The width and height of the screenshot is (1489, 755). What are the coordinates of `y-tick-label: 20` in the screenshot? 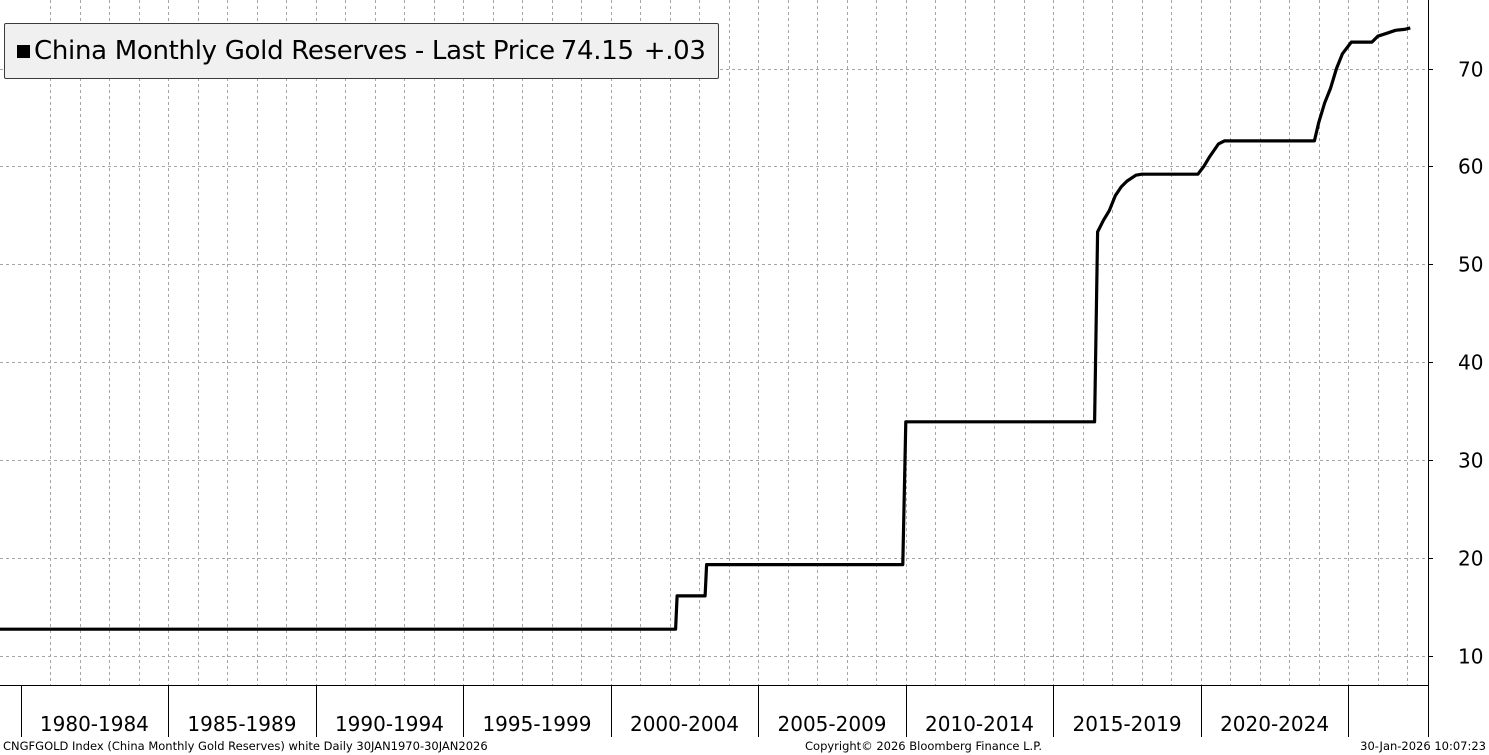 It's located at (1470, 559).